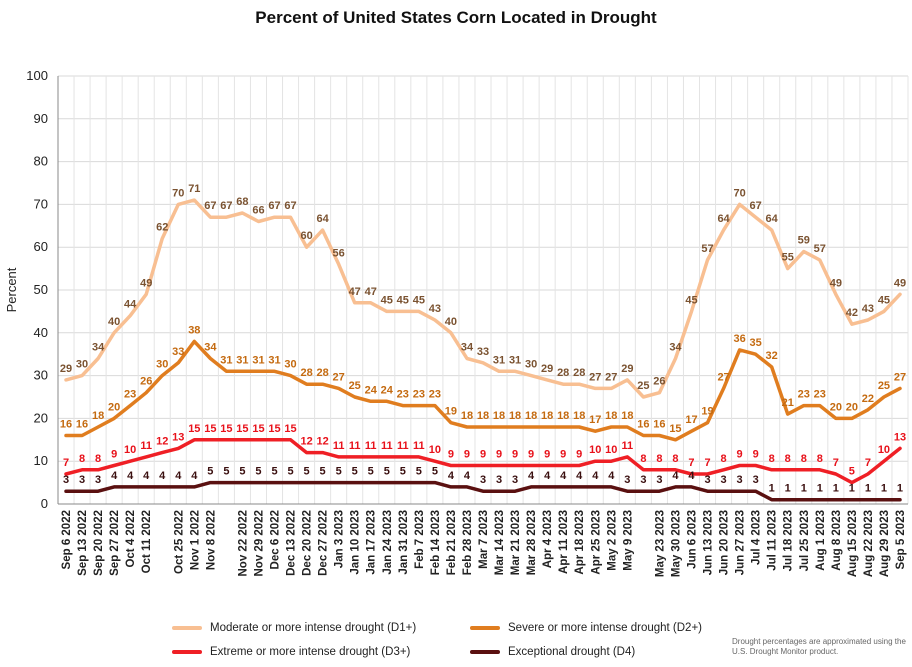 Image resolution: width=912 pixels, height=667 pixels. I want to click on data-label: 30, so click(531, 365).